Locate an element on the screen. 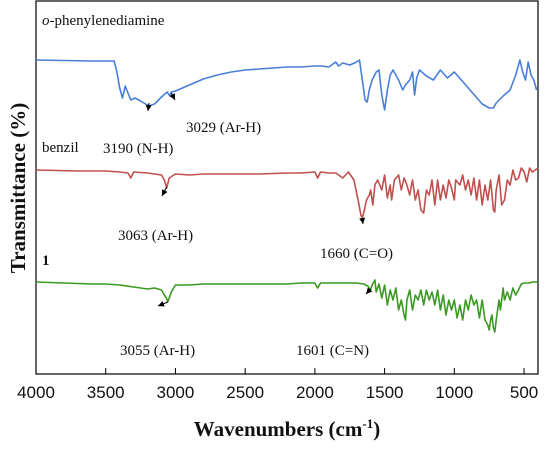 This screenshot has width=550, height=449. series-label-o-phenylenediamine: o-phenylenediamine is located at coordinates (103, 21).